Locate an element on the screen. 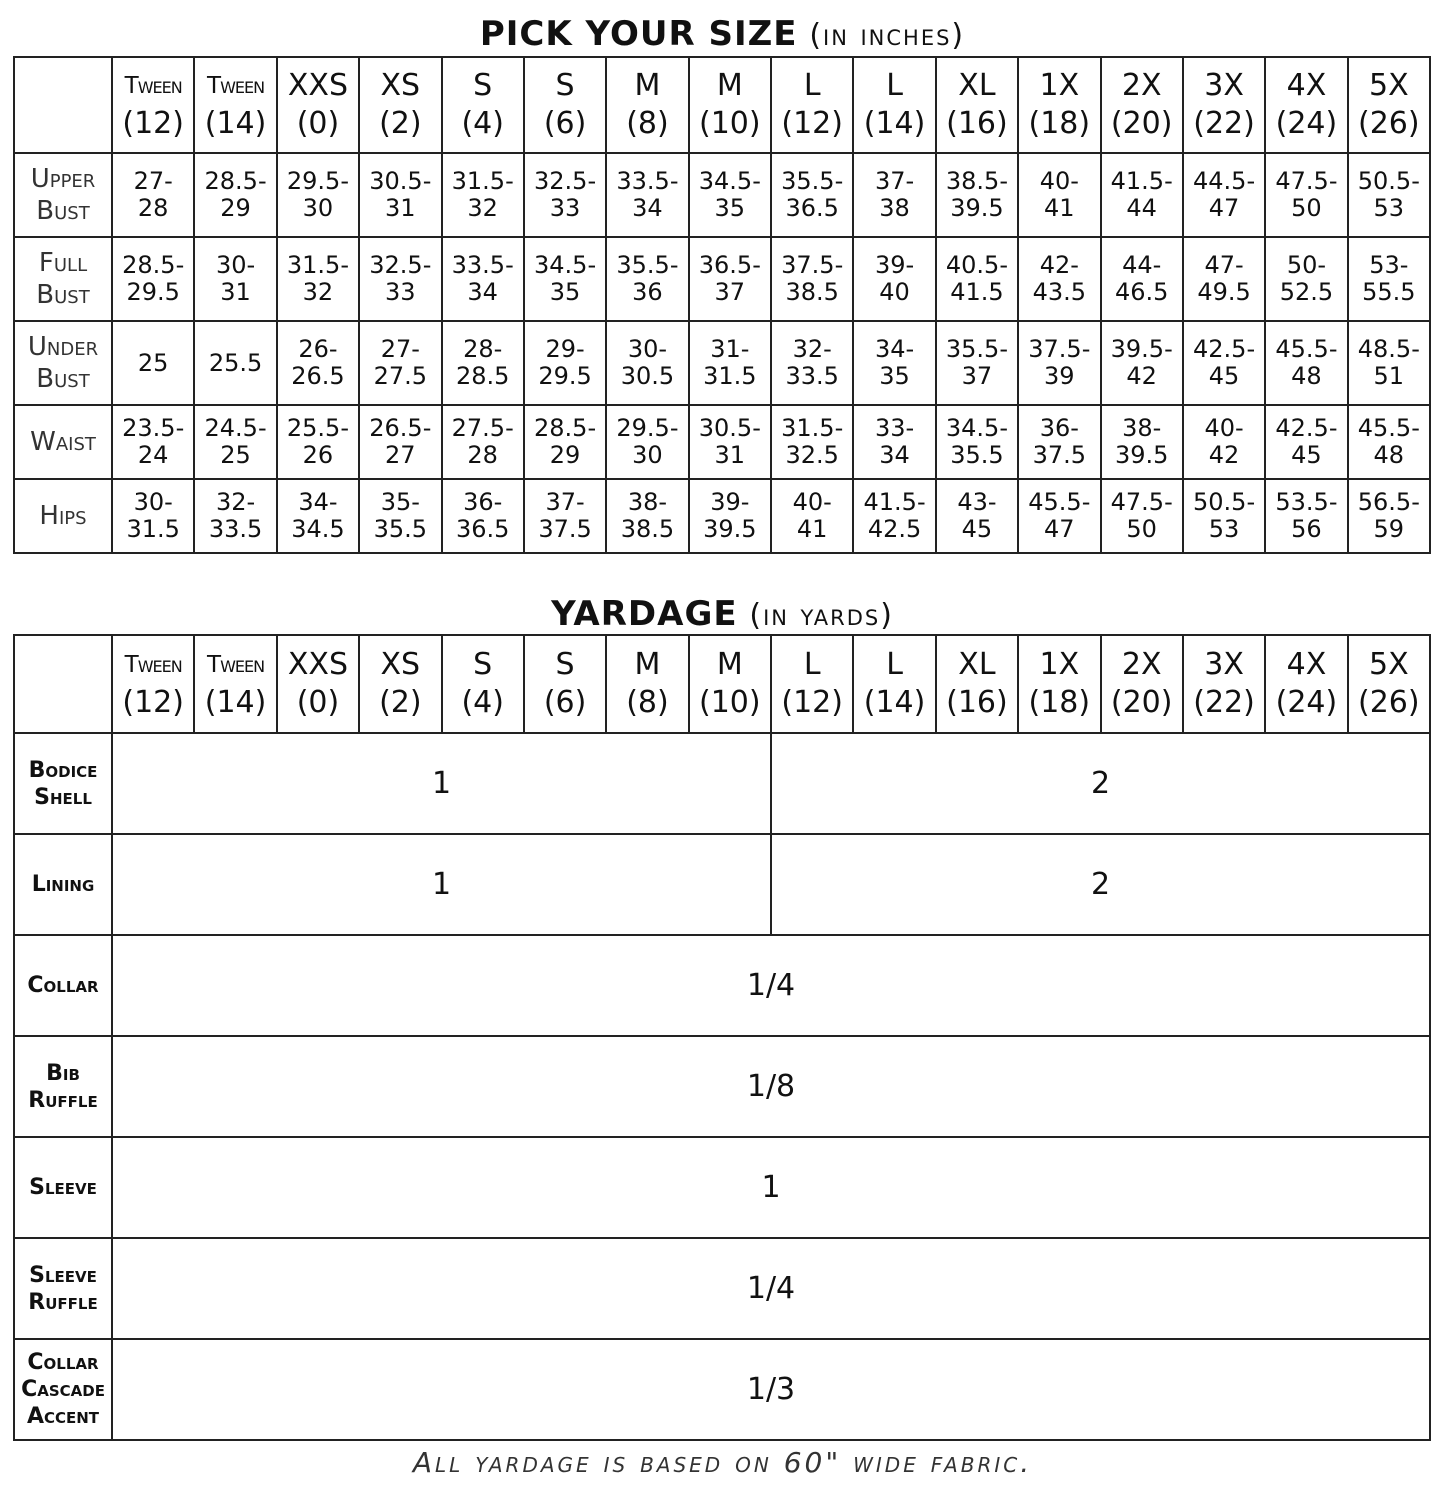  yardage-value: 1/3 is located at coordinates (771, 1389).